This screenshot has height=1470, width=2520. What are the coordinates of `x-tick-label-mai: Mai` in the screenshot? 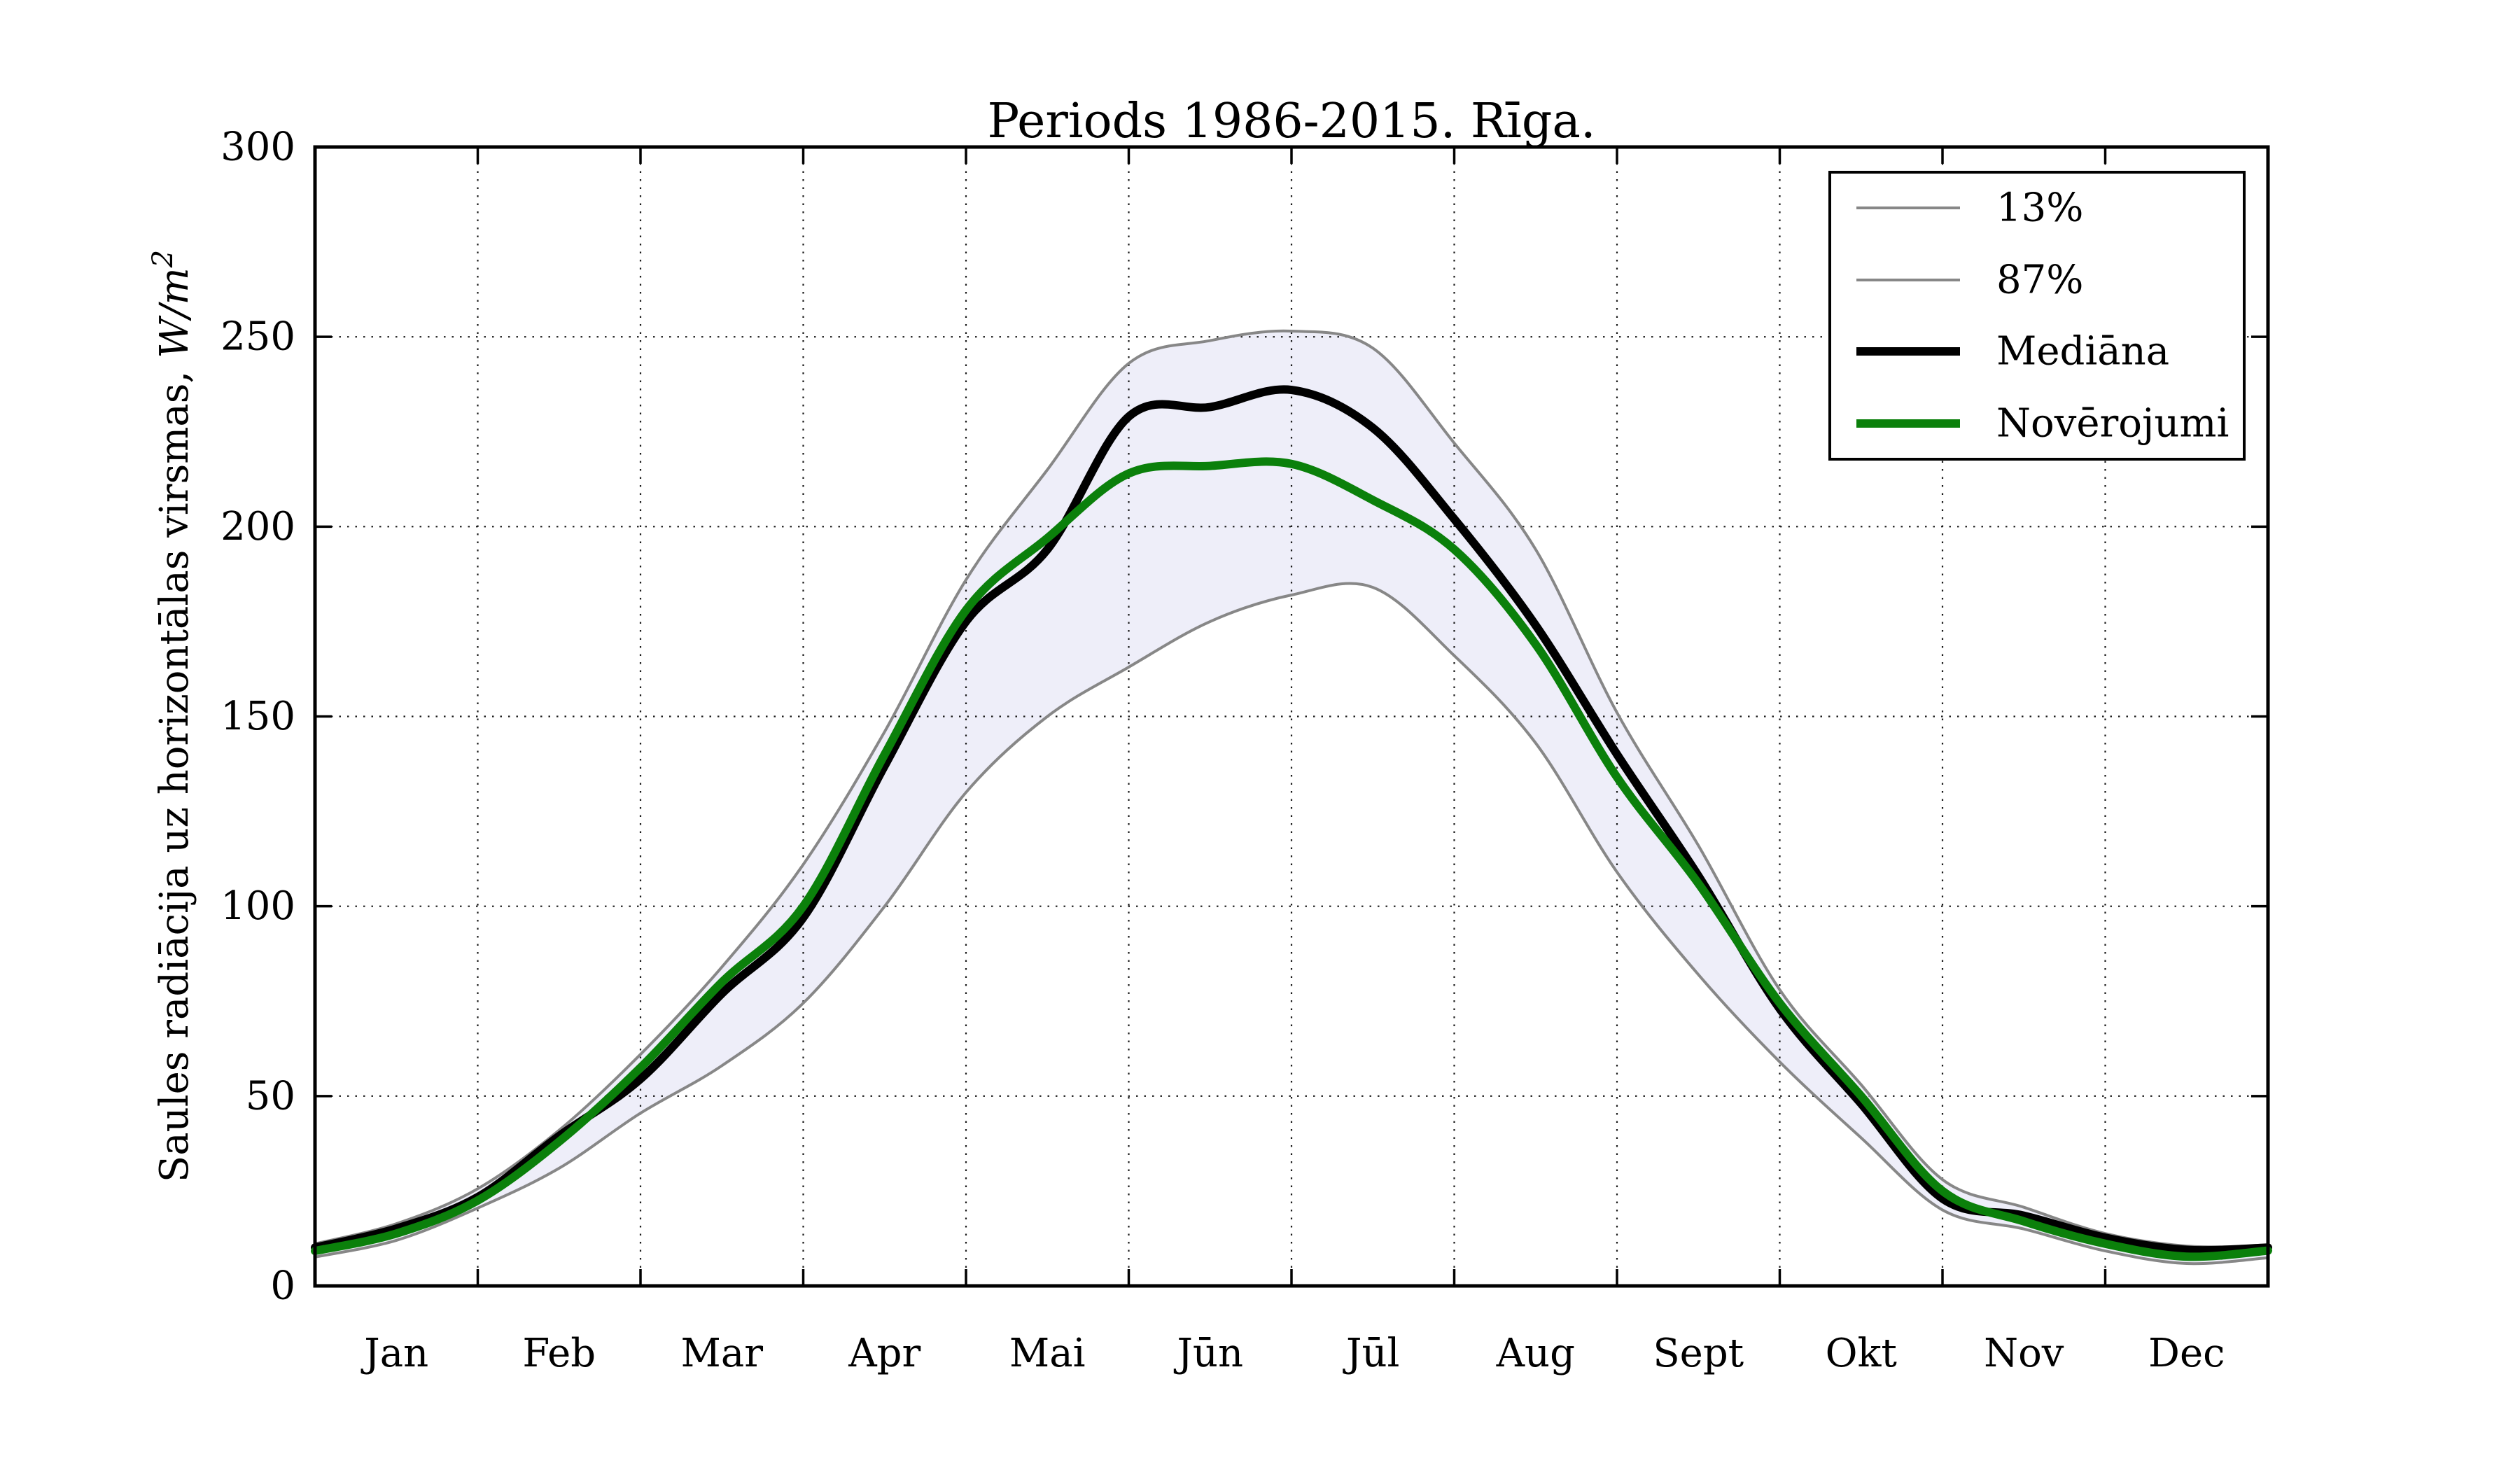 It's located at (1047, 1353).